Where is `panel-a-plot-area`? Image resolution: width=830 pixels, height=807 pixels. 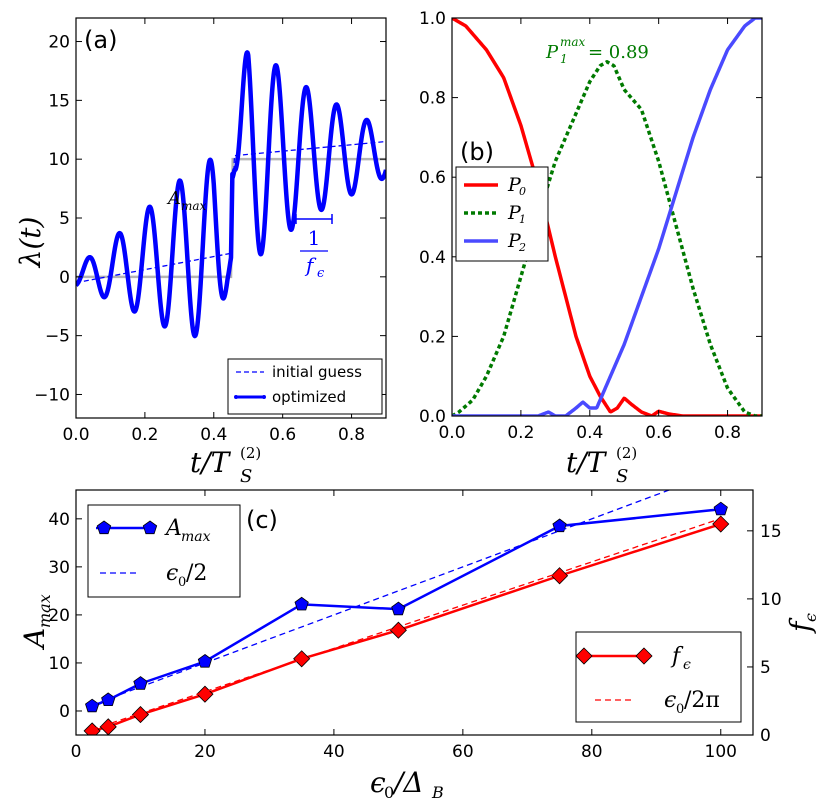
panel-a-plot-area is located at coordinates (231, 194).